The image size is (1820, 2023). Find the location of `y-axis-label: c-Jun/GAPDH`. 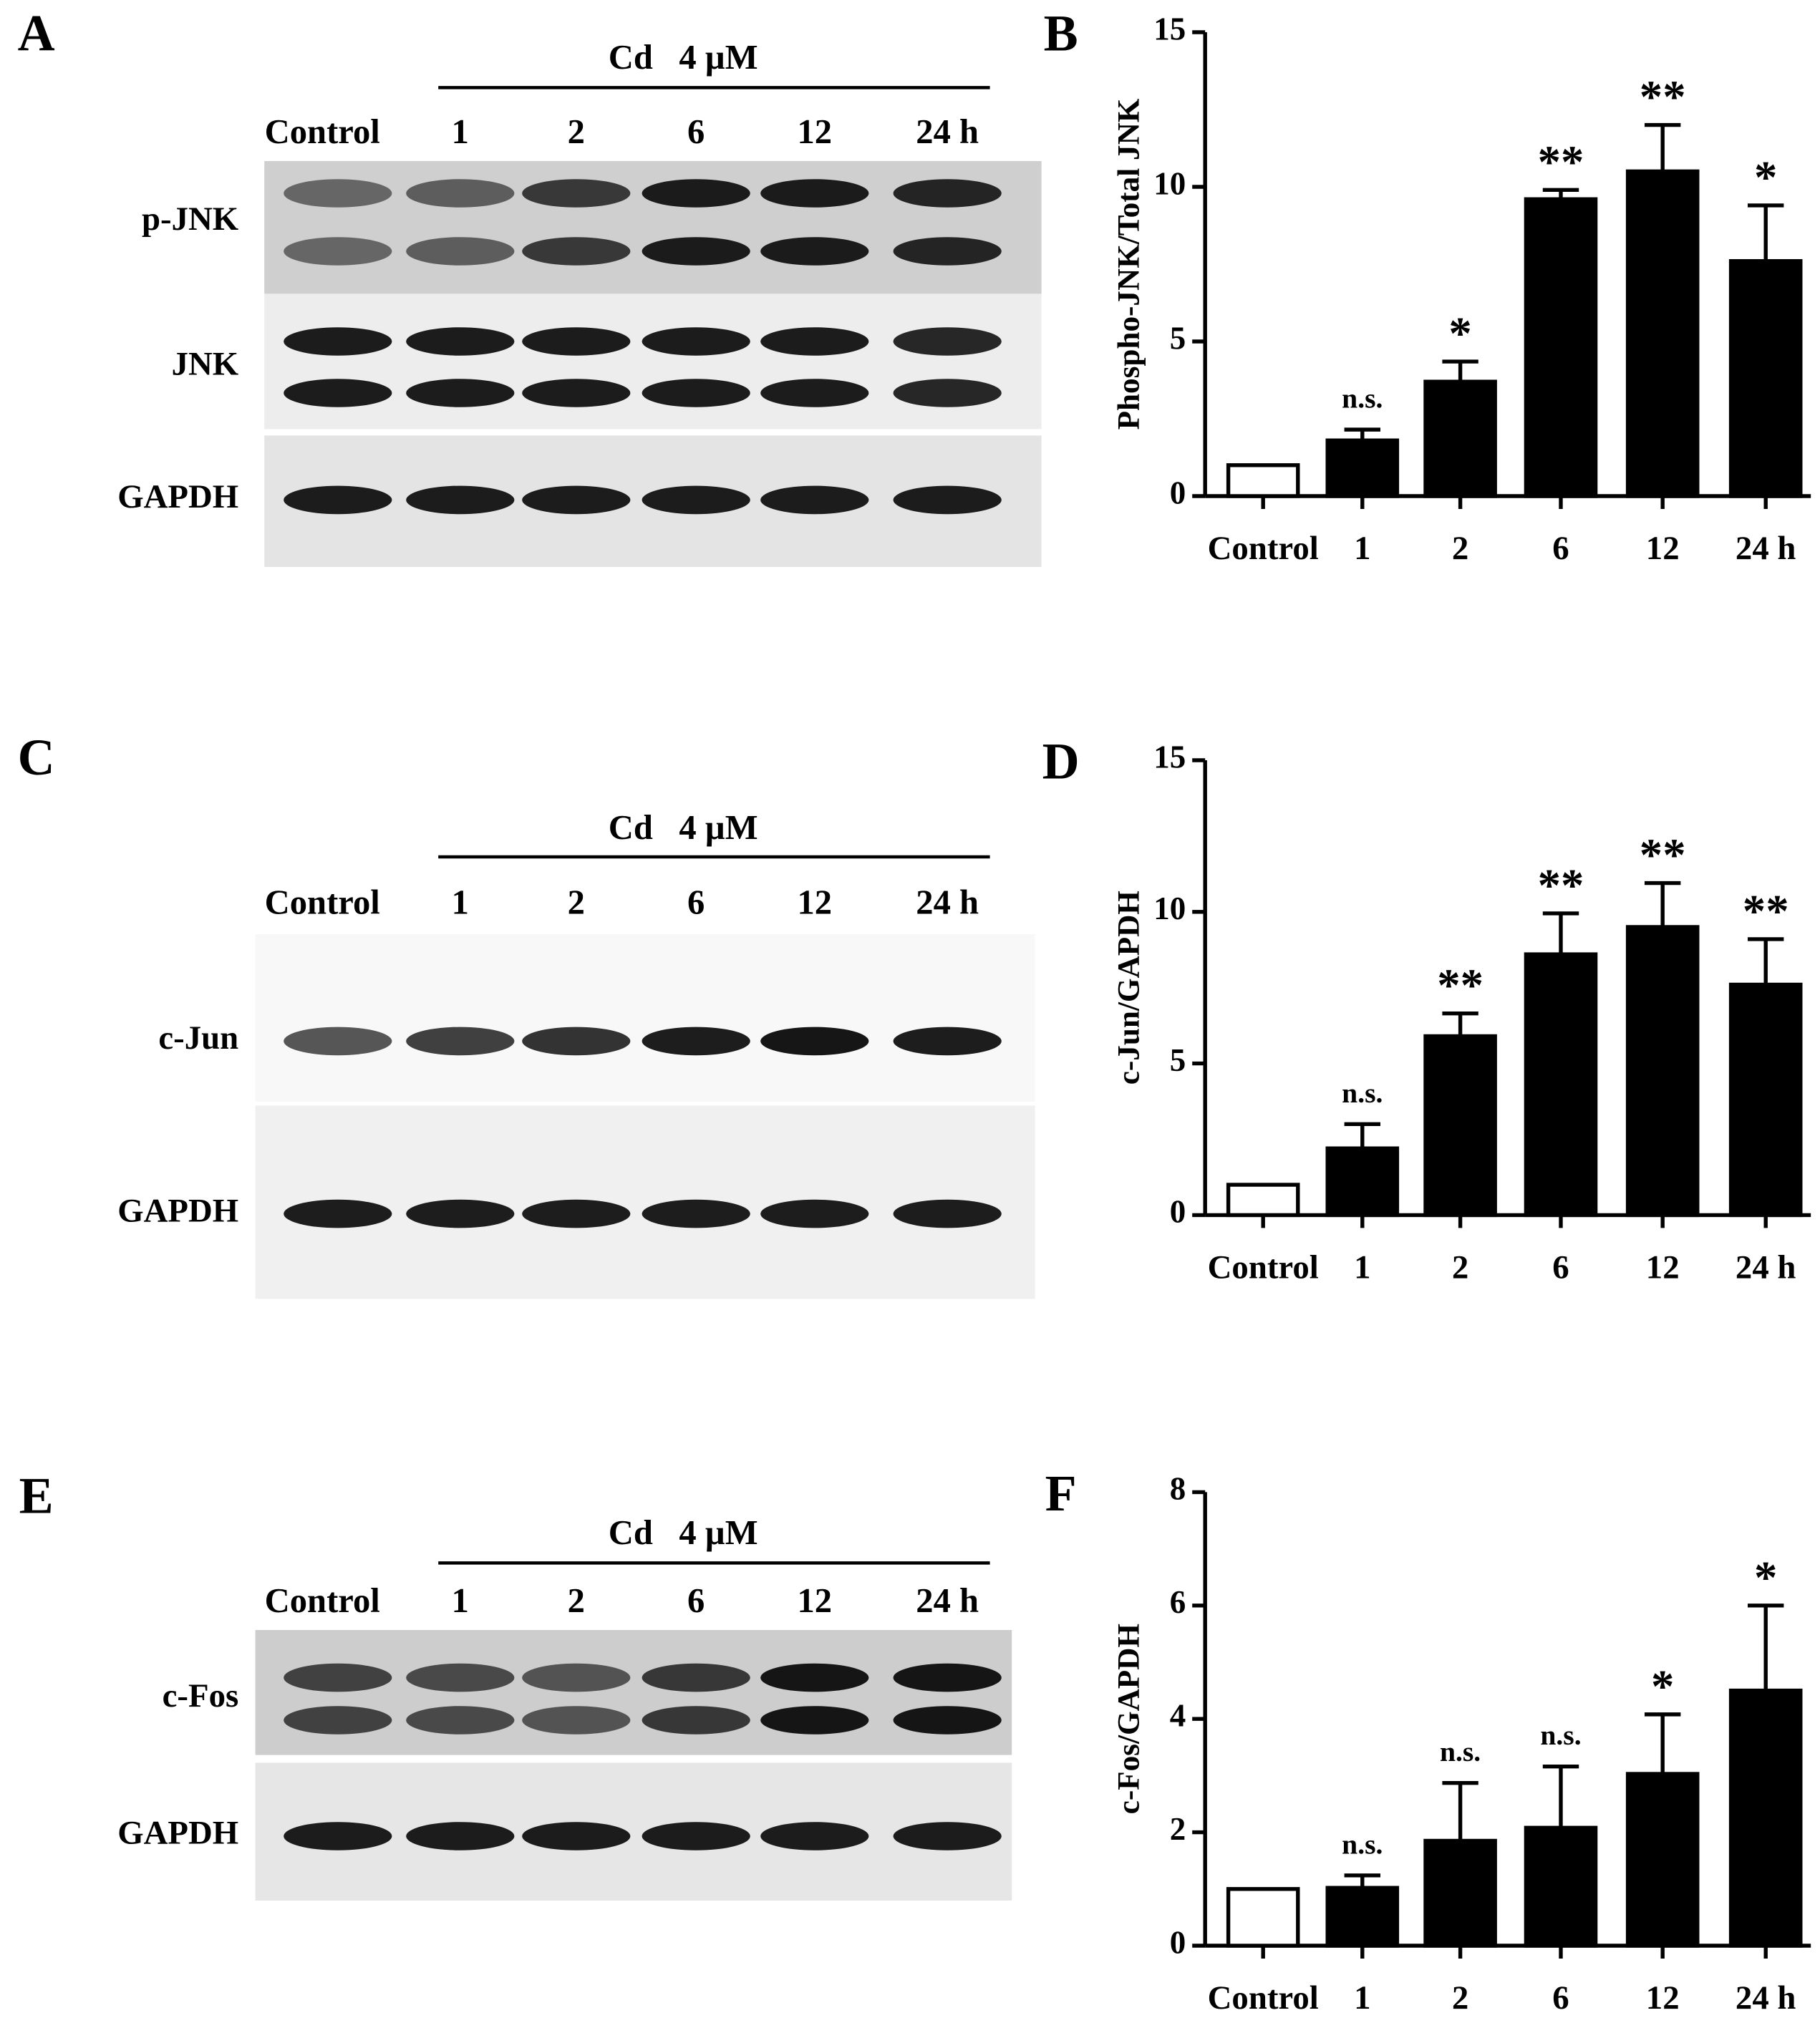

y-axis-label: c-Jun/GAPDH is located at coordinates (1129, 988).